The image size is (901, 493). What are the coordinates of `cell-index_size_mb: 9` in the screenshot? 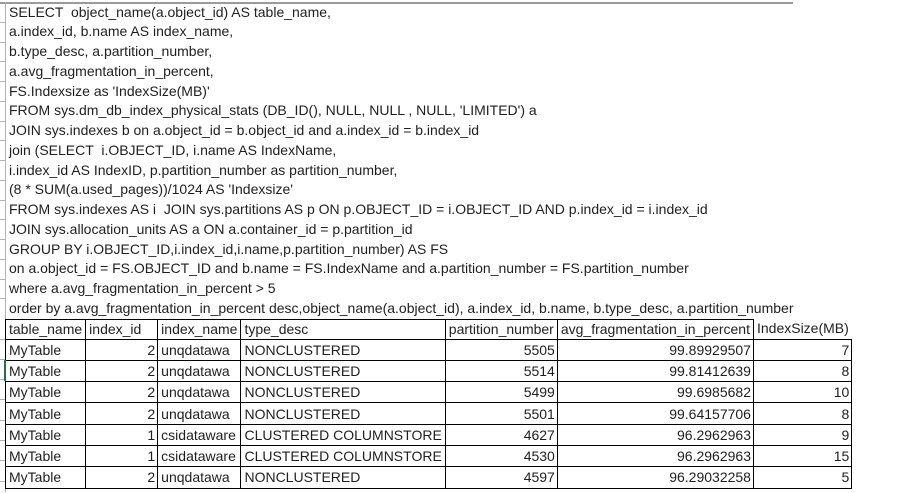 It's located at (802, 434).